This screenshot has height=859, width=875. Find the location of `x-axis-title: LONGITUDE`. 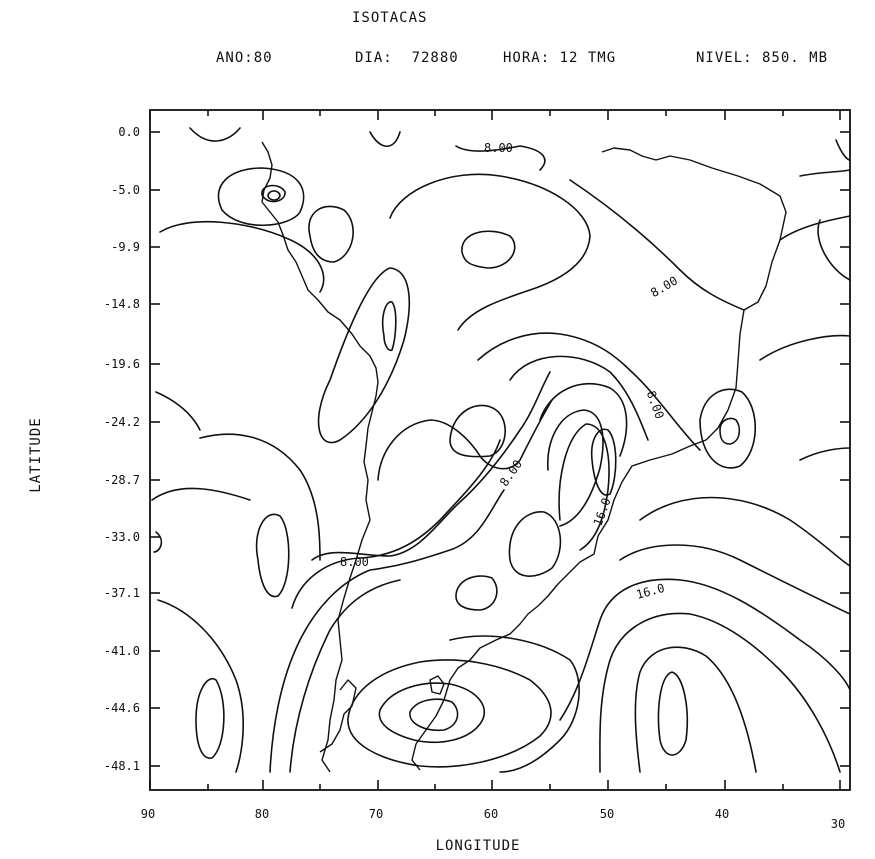

x-axis-title: LONGITUDE is located at coordinates (478, 846).